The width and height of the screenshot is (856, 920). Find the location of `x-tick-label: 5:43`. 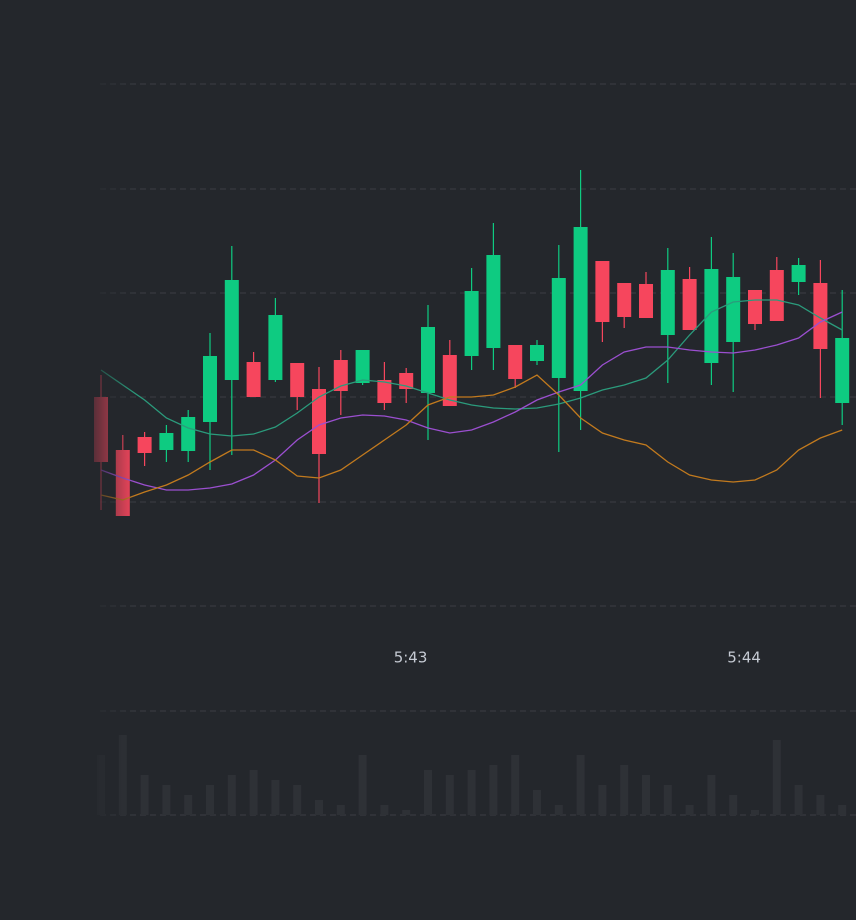

x-tick-label: 5:43 is located at coordinates (411, 658).